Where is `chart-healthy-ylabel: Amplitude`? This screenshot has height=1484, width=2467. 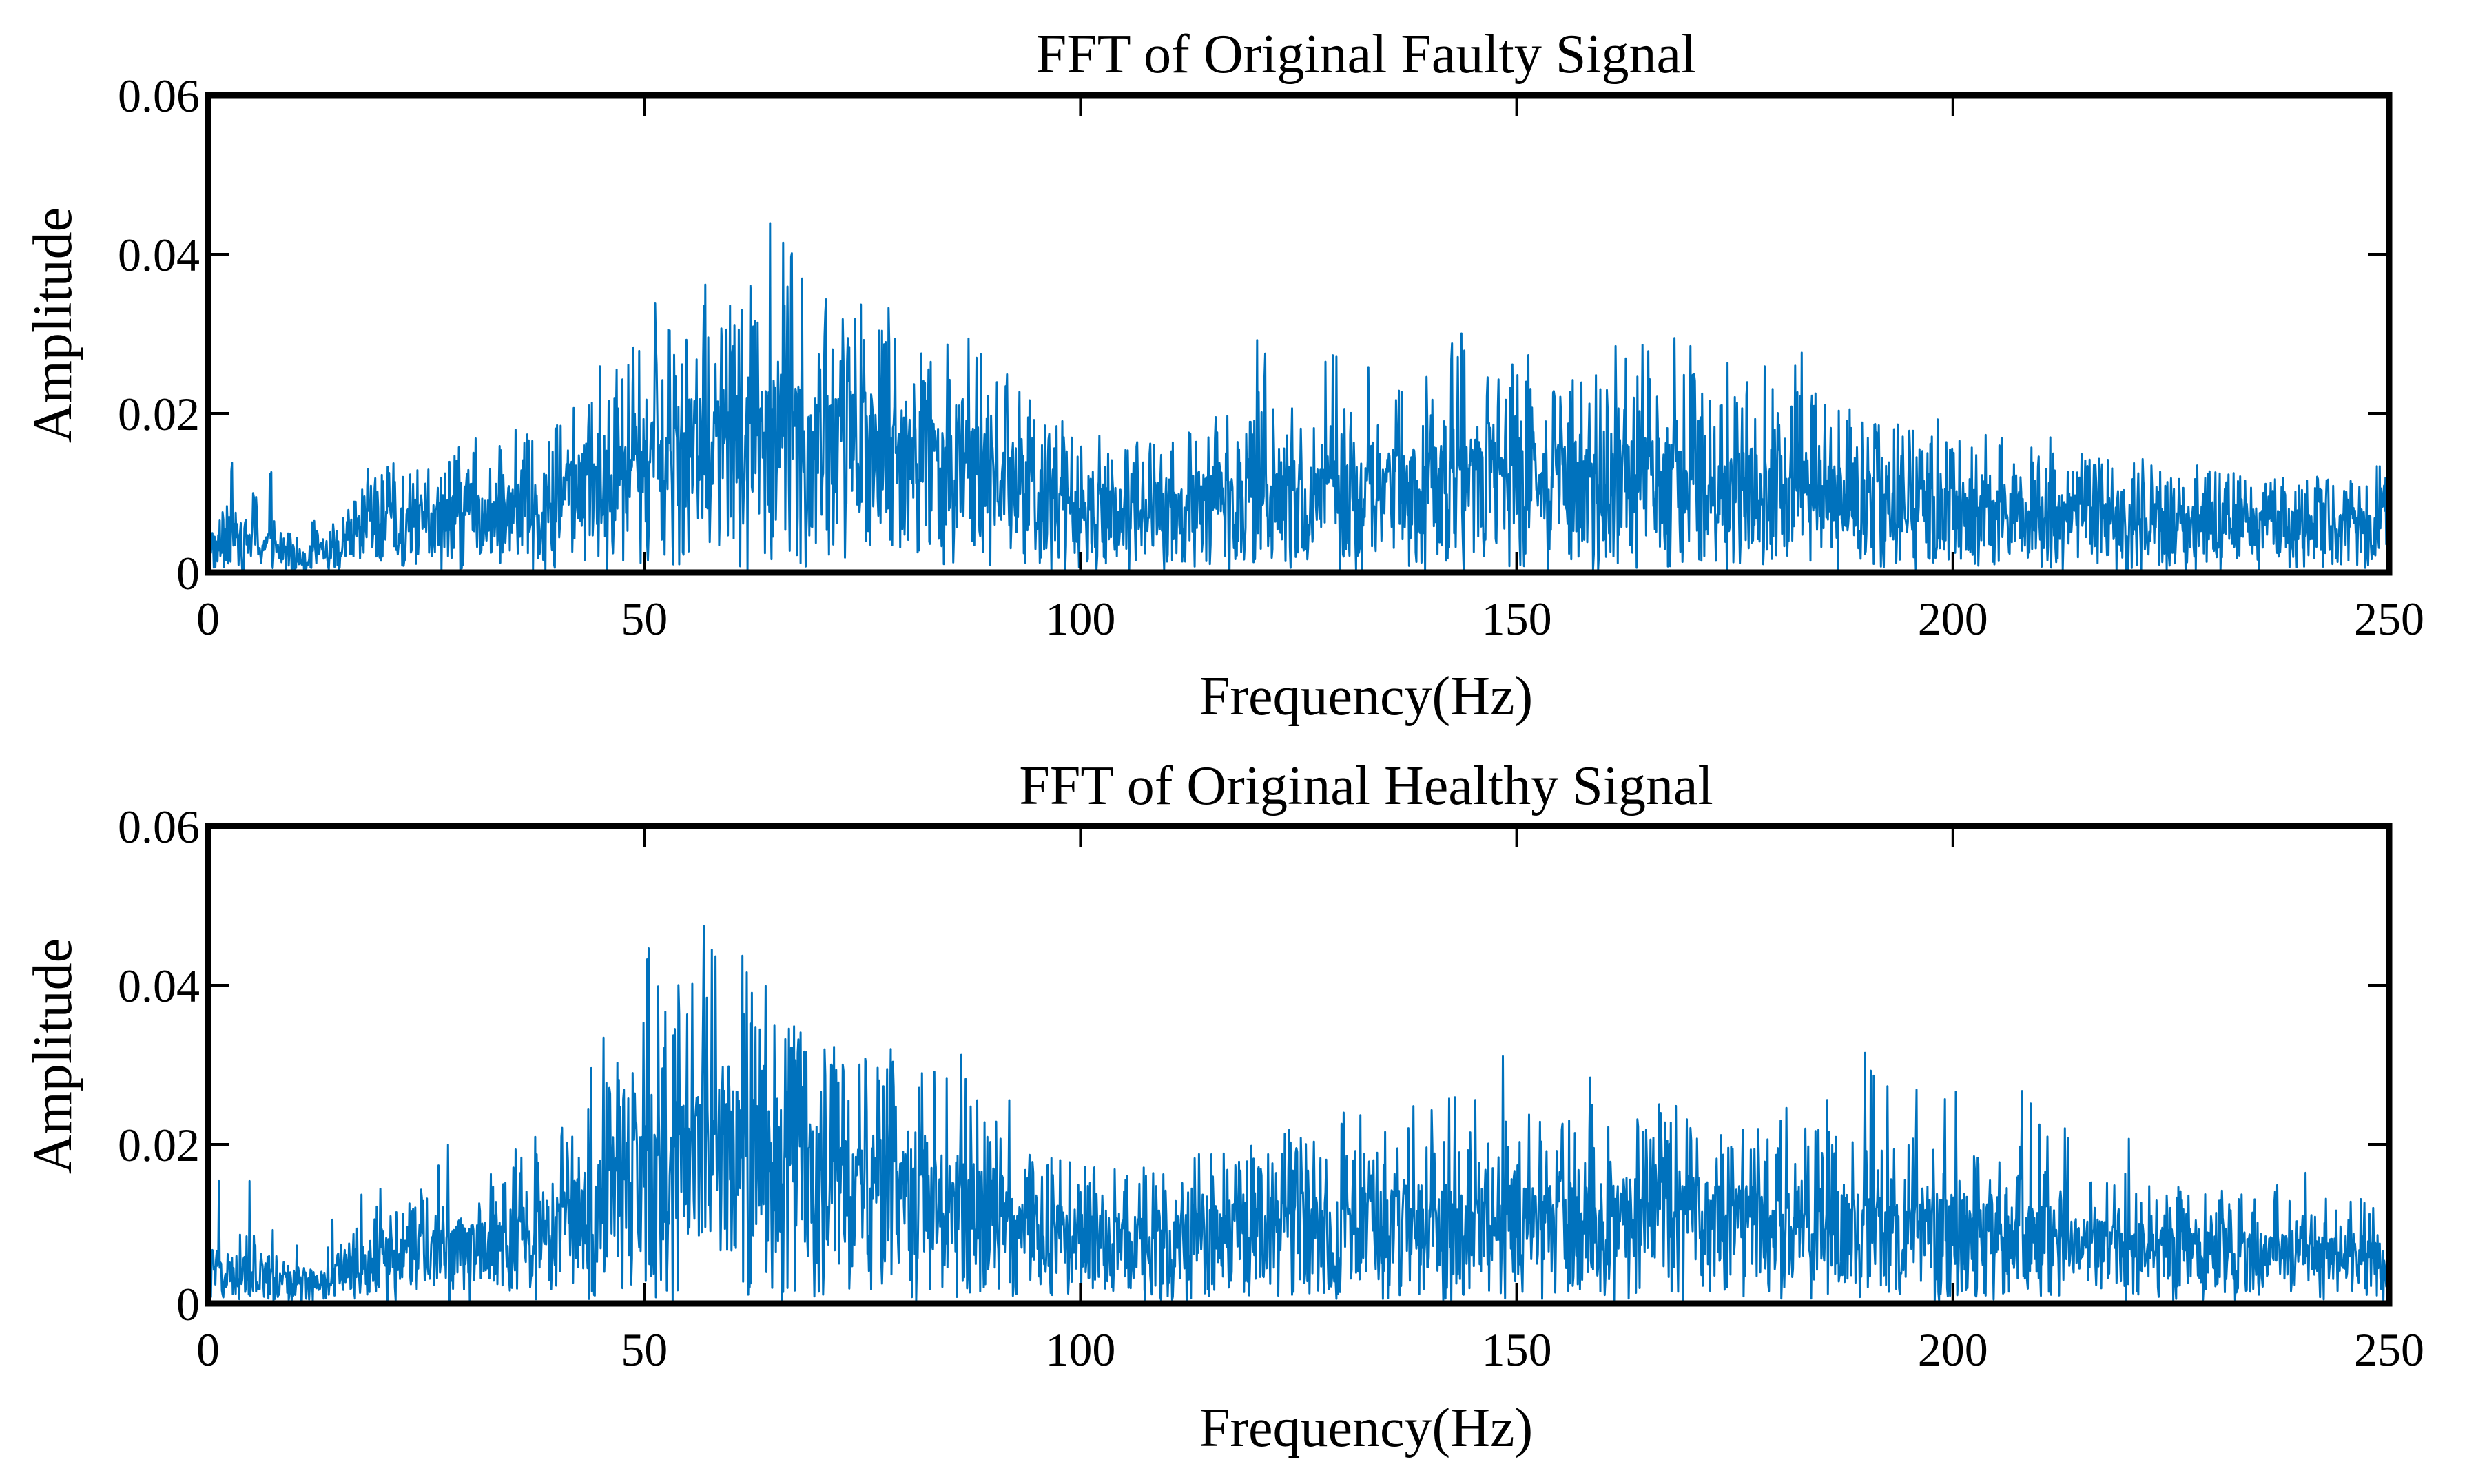
chart-healthy-ylabel: Amplitude is located at coordinates (53, 1056).